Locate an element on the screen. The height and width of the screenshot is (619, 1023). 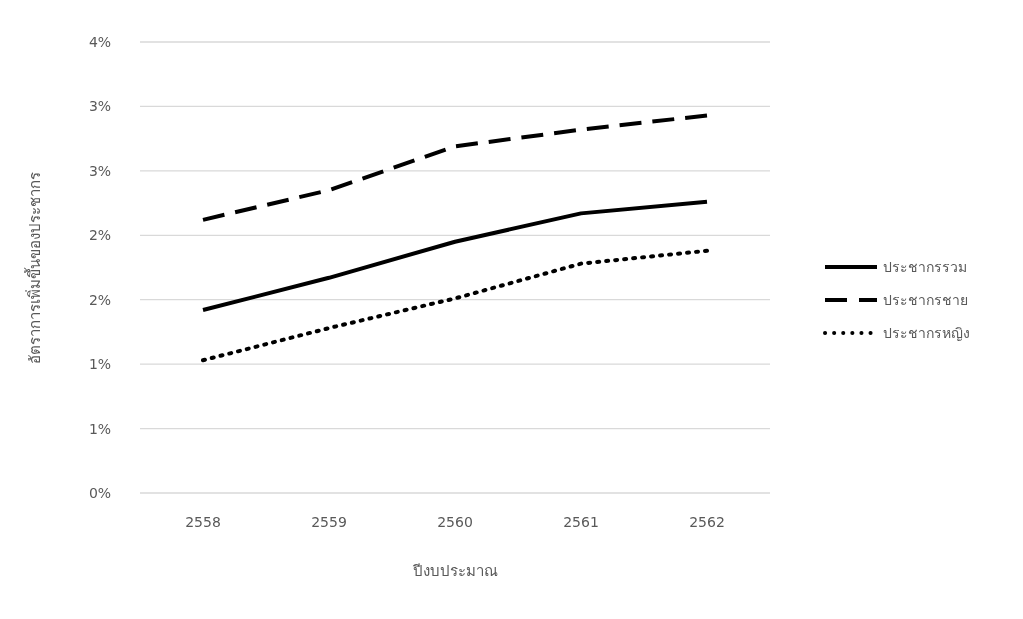
x-tick-label: 2559 is located at coordinates (329, 522).